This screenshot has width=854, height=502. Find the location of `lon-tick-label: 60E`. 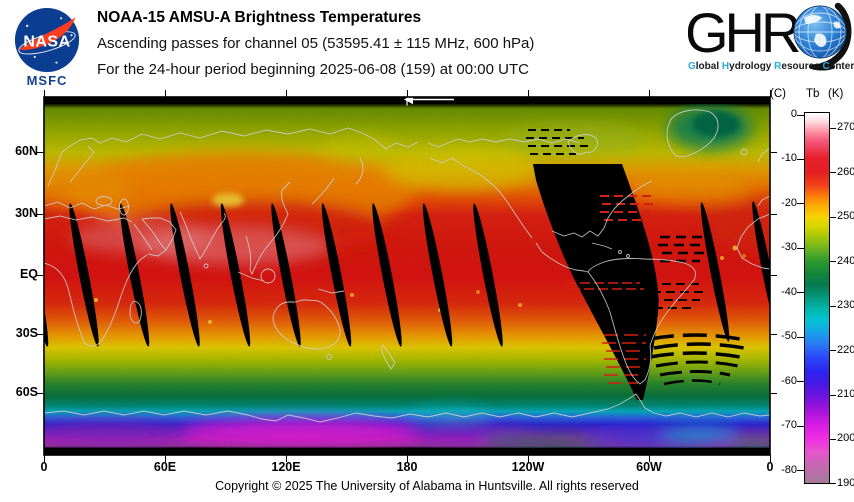

lon-tick-label: 60E is located at coordinates (165, 467).